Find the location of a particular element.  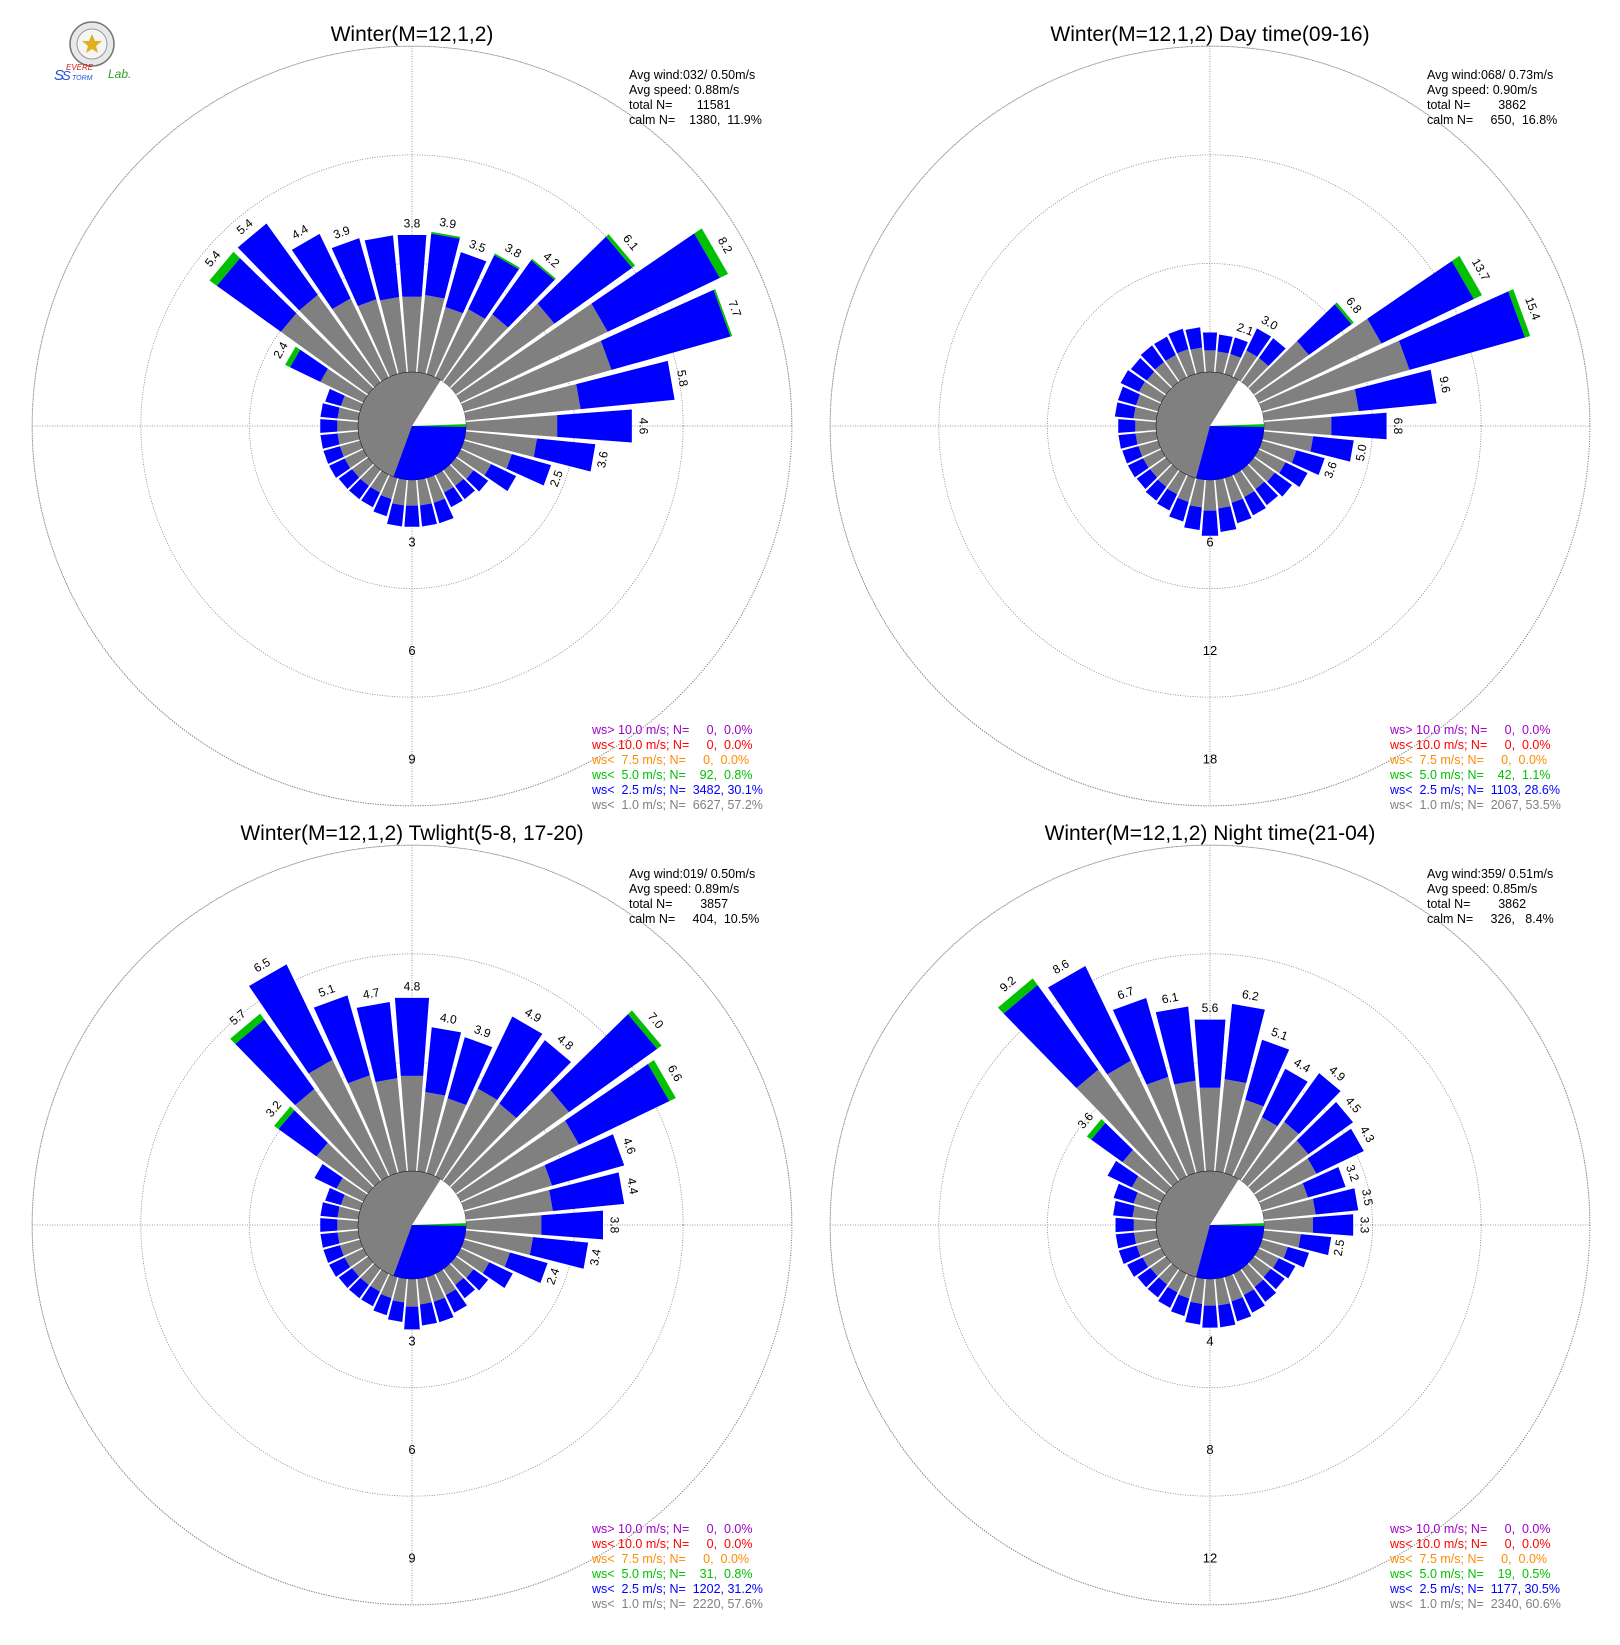

calm-pie-green is located at coordinates (439, 1224).